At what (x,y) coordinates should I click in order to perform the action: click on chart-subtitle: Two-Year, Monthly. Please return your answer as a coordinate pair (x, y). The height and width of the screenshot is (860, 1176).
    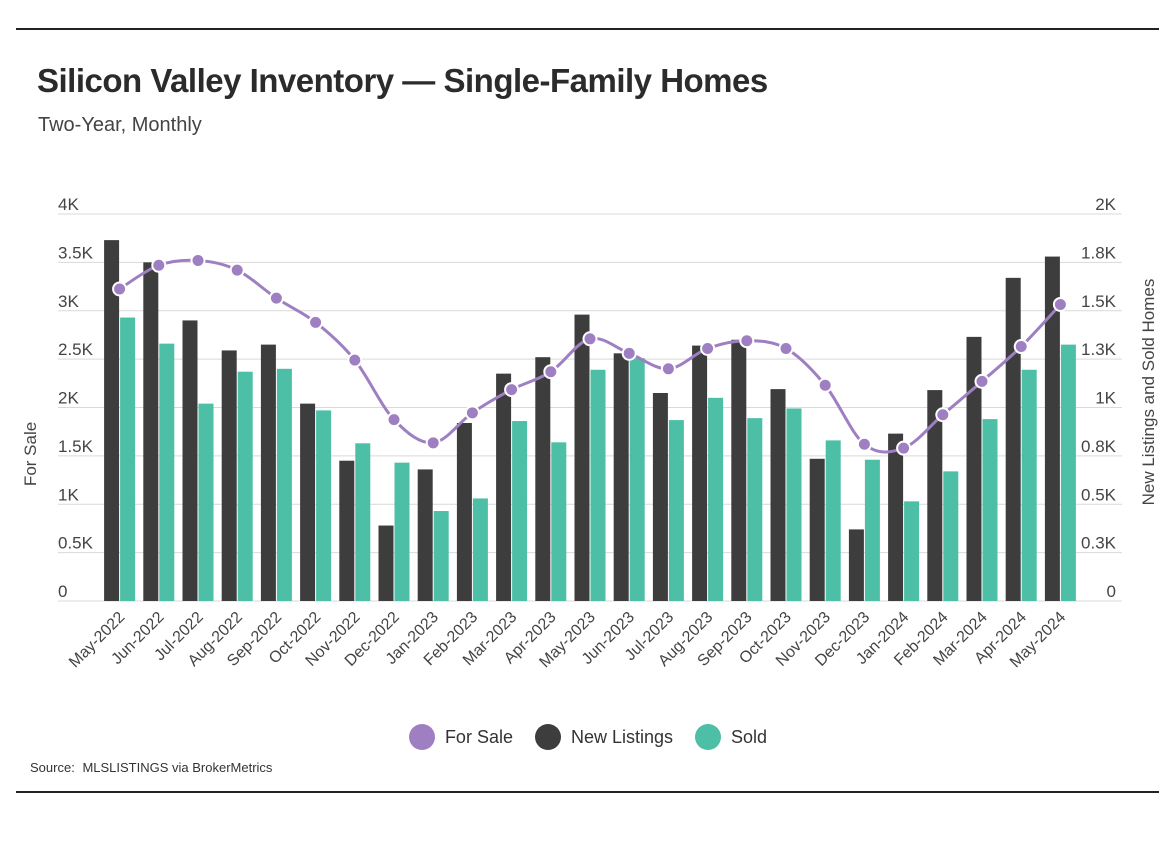
    Looking at the image, I should click on (120, 125).